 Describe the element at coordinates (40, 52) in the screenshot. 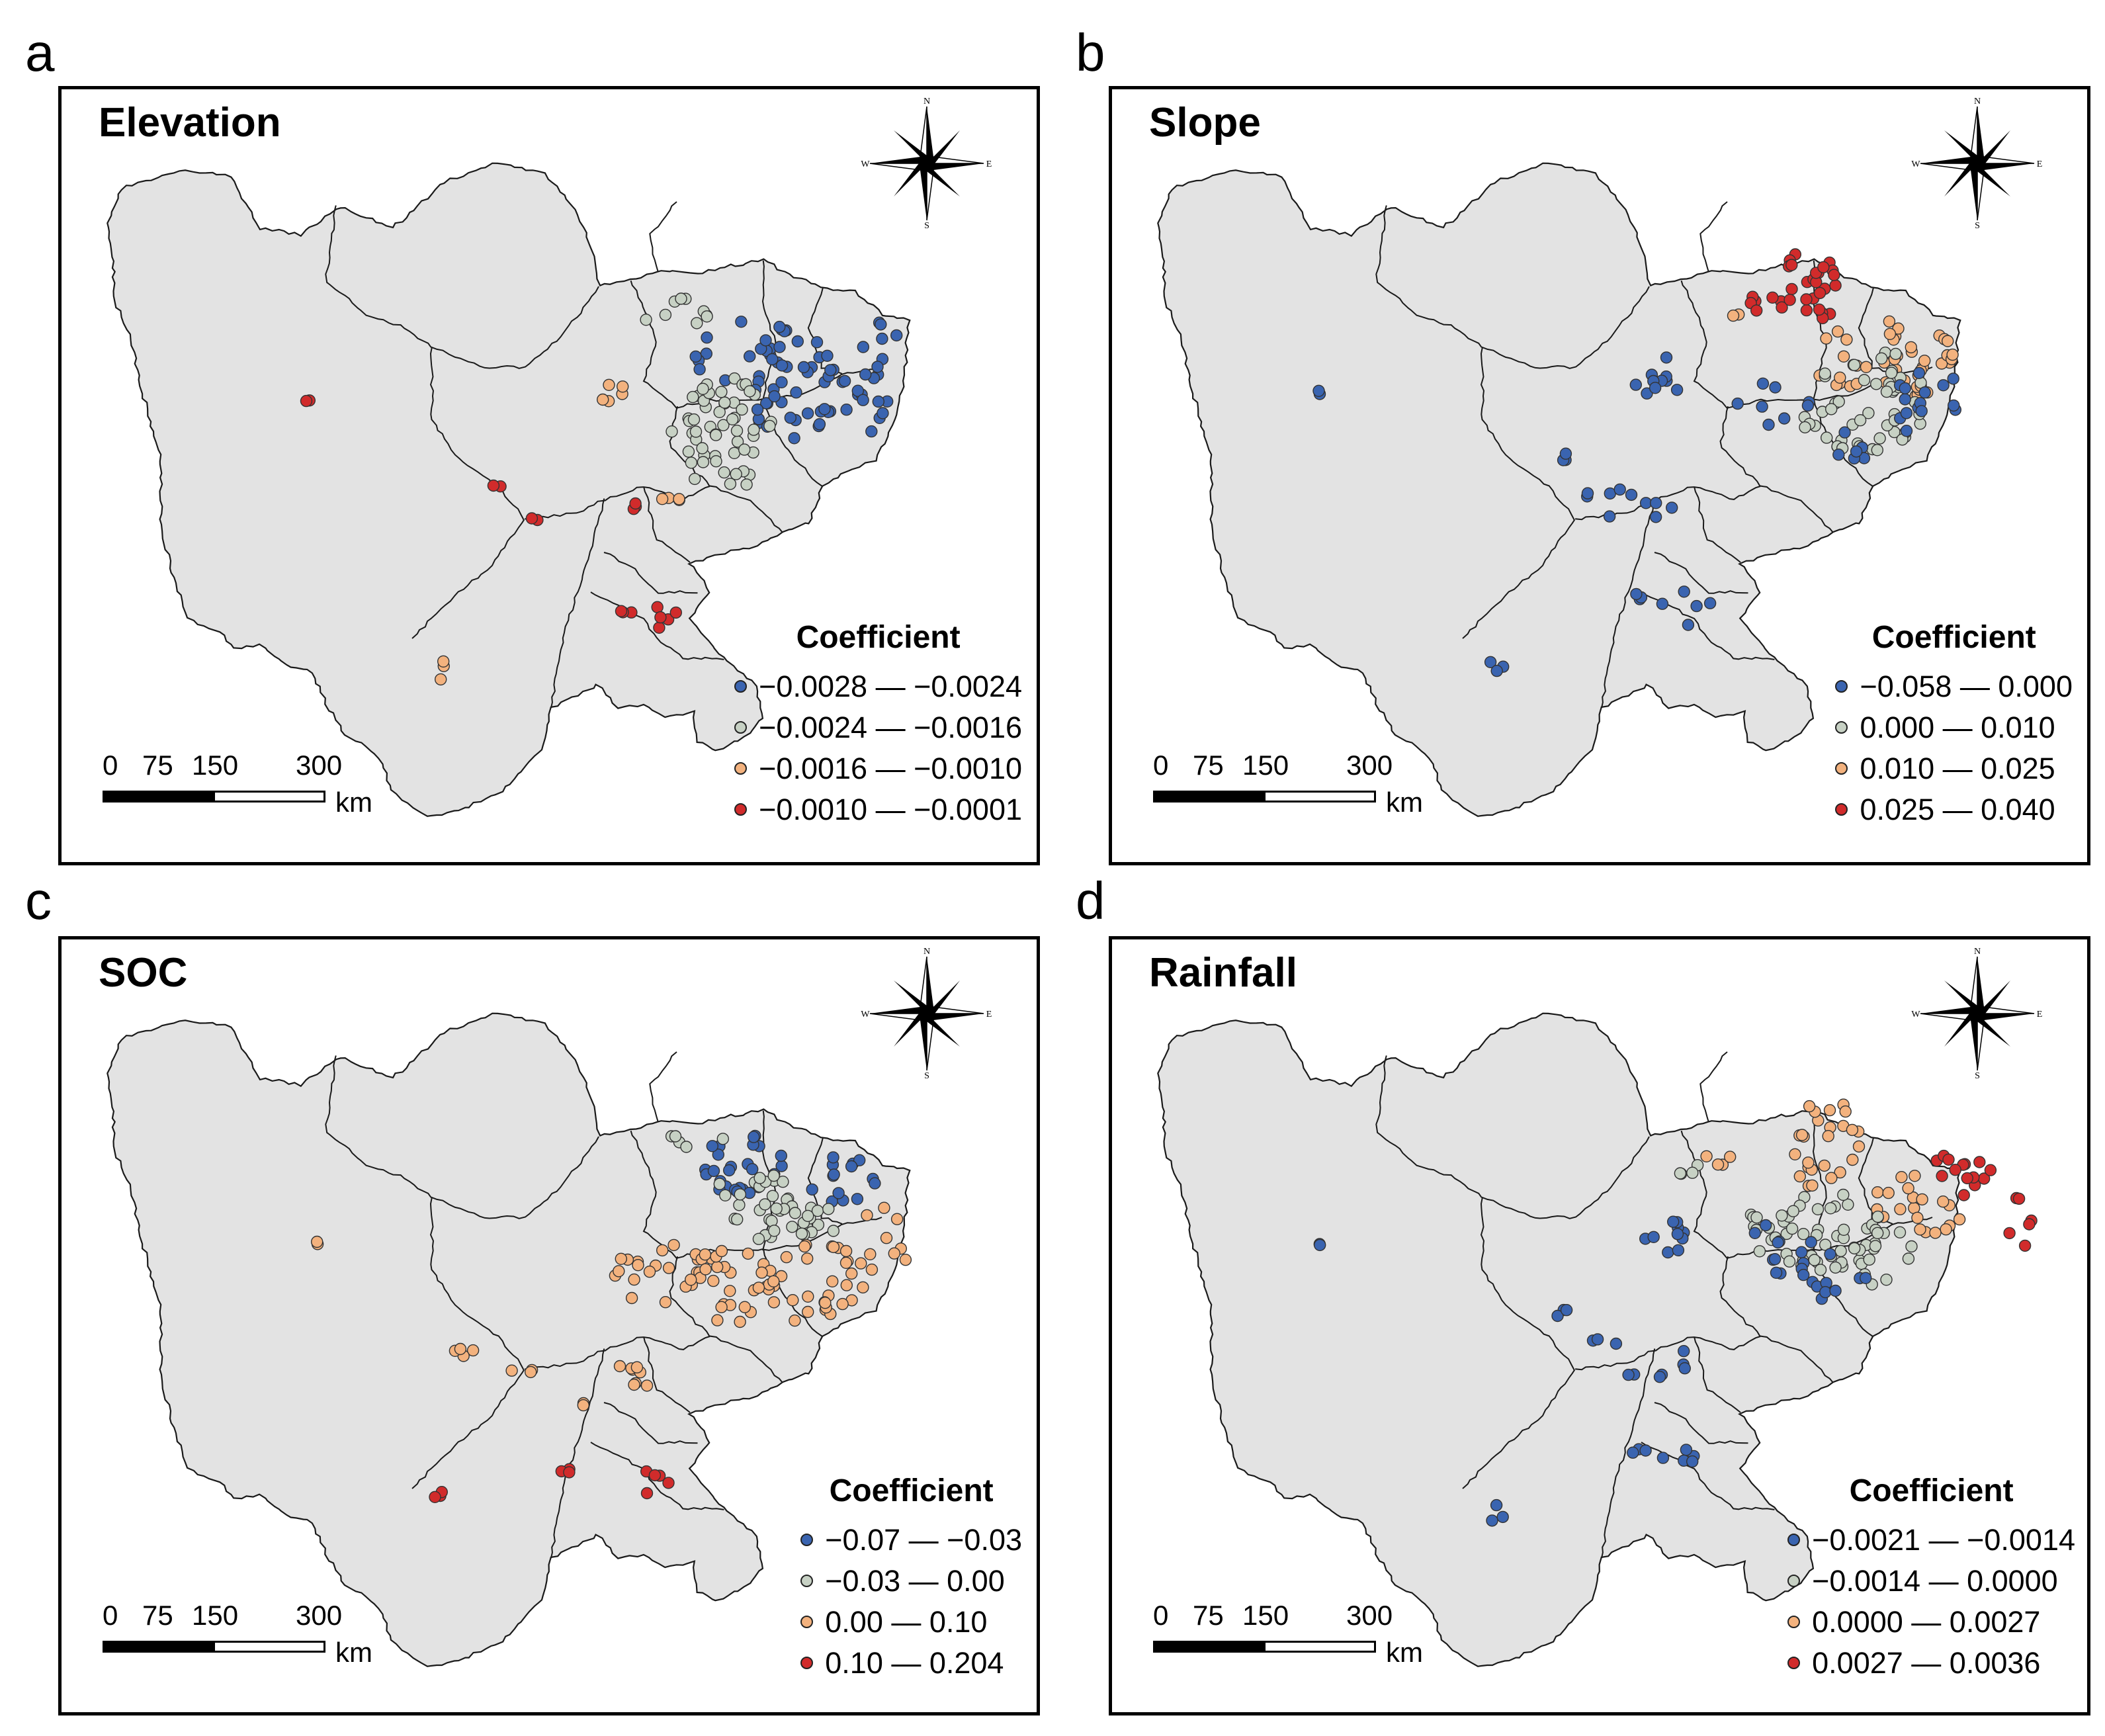

I see `panel-letter-a: a` at that location.